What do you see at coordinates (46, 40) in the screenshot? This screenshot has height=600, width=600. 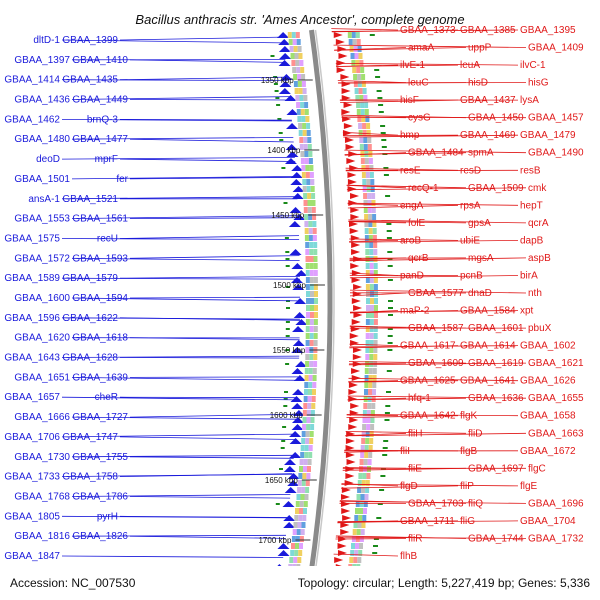 I see `reverse-gene-label: dltD-1` at bounding box center [46, 40].